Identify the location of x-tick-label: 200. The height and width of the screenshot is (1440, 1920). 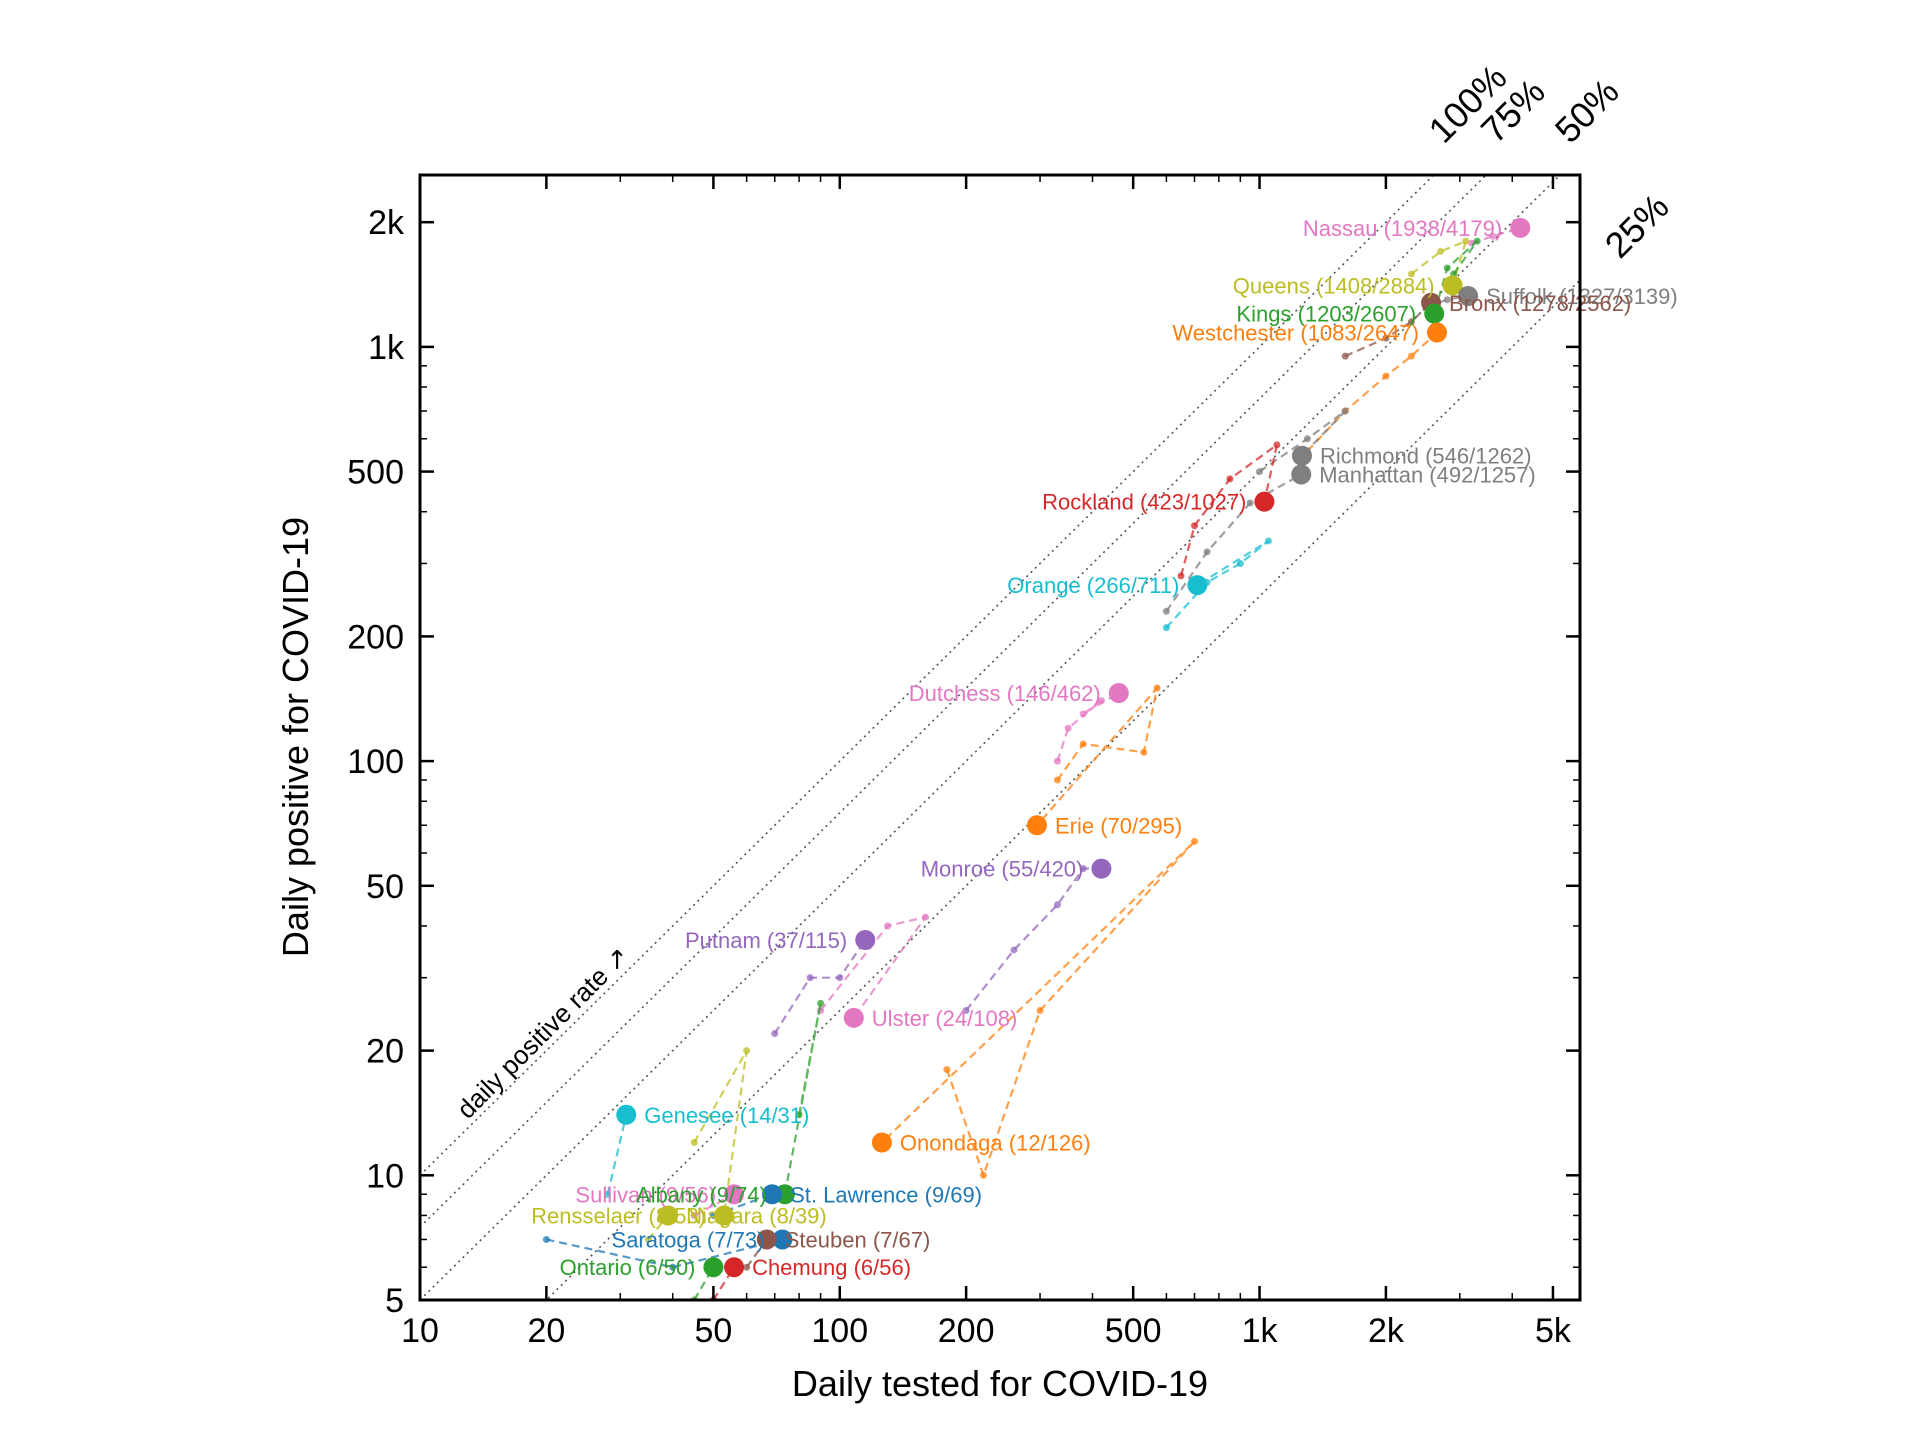
(966, 1331).